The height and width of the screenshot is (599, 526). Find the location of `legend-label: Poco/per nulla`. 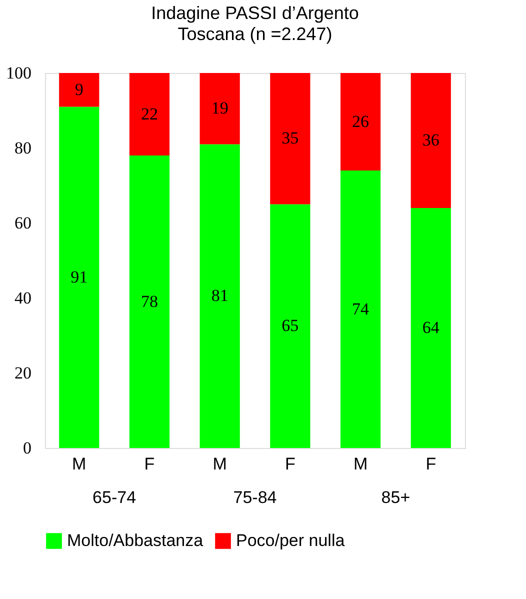

legend-label: Poco/per nulla is located at coordinates (291, 540).